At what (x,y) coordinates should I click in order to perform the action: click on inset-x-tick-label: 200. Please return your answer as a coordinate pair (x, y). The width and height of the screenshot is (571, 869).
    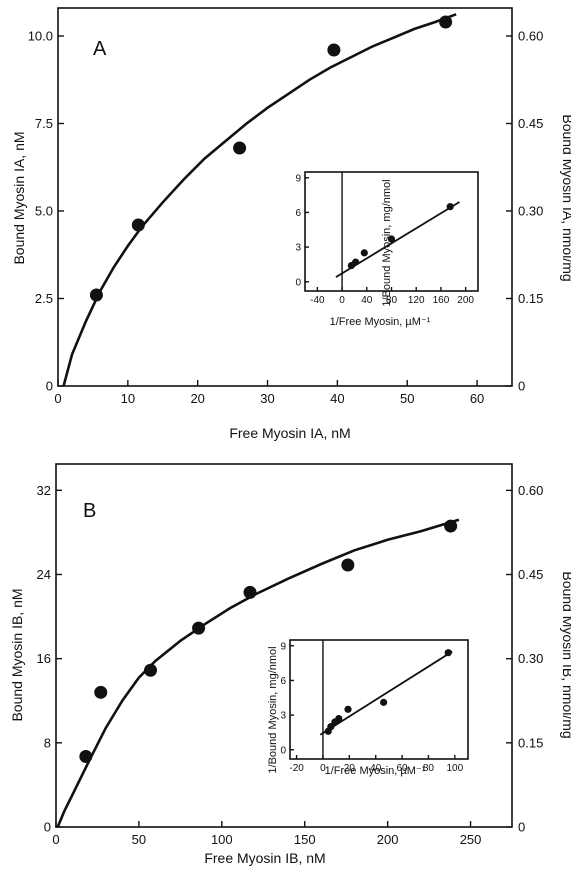
    Looking at the image, I should click on (465, 300).